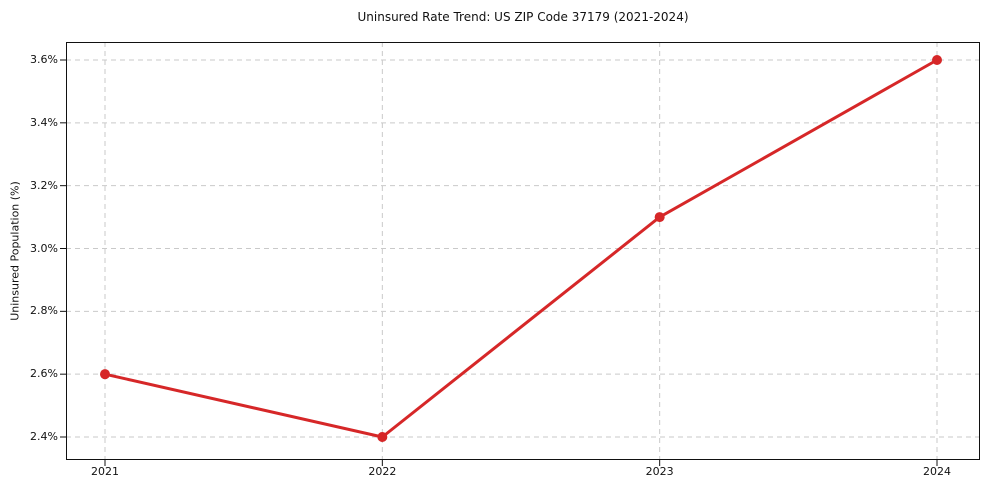 The width and height of the screenshot is (989, 490). What do you see at coordinates (382, 471) in the screenshot?
I see `x-tick-label: 2022` at bounding box center [382, 471].